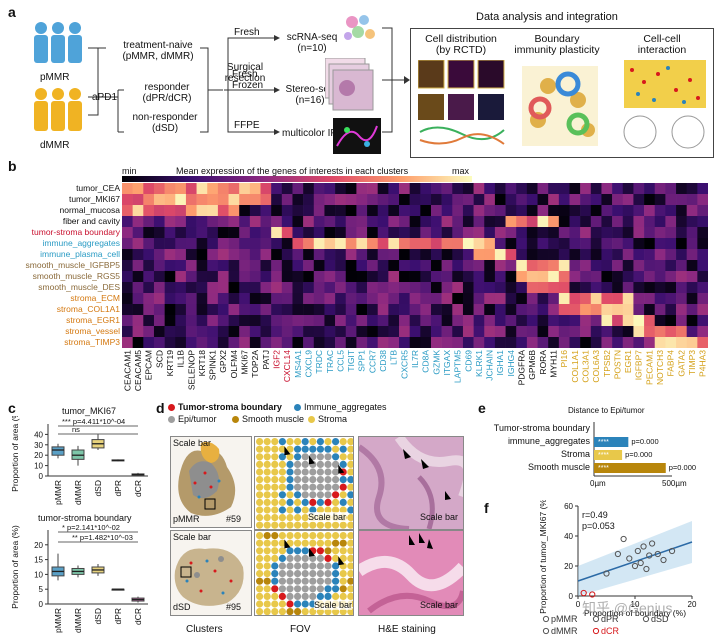  I want to click on gene-label: KRT19, so click(170, 363).